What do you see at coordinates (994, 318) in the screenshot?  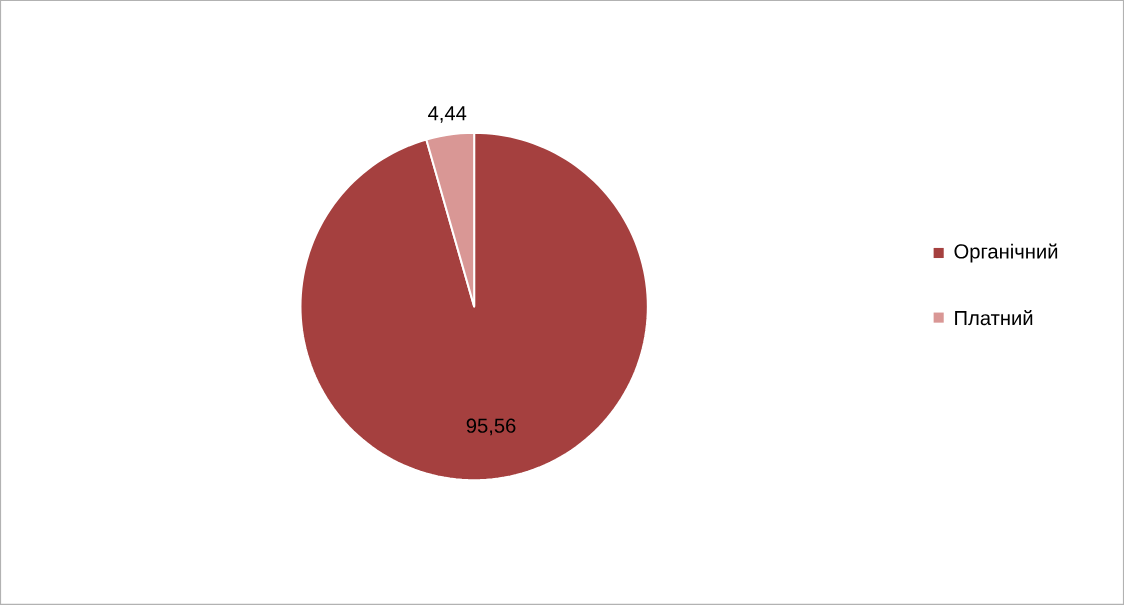 I see `legend-label: Платний` at bounding box center [994, 318].